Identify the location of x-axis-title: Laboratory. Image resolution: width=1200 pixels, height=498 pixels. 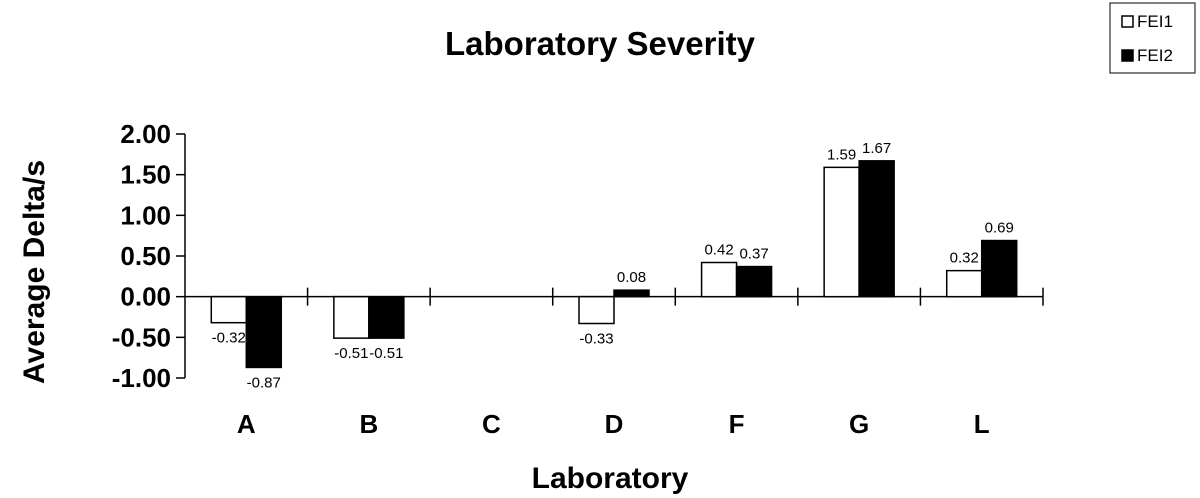
(610, 478).